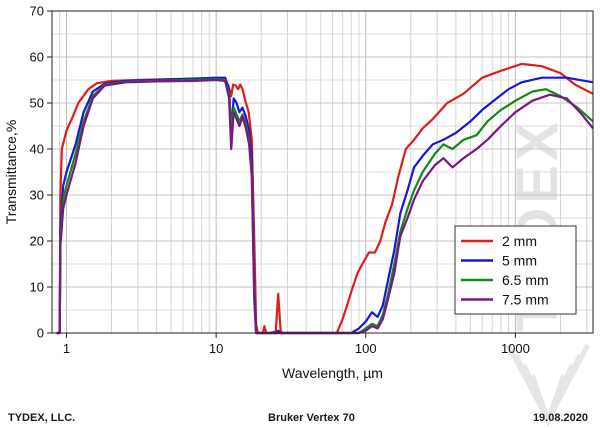  Describe the element at coordinates (37, 11) in the screenshot. I see `y-tick-label: 70` at that location.